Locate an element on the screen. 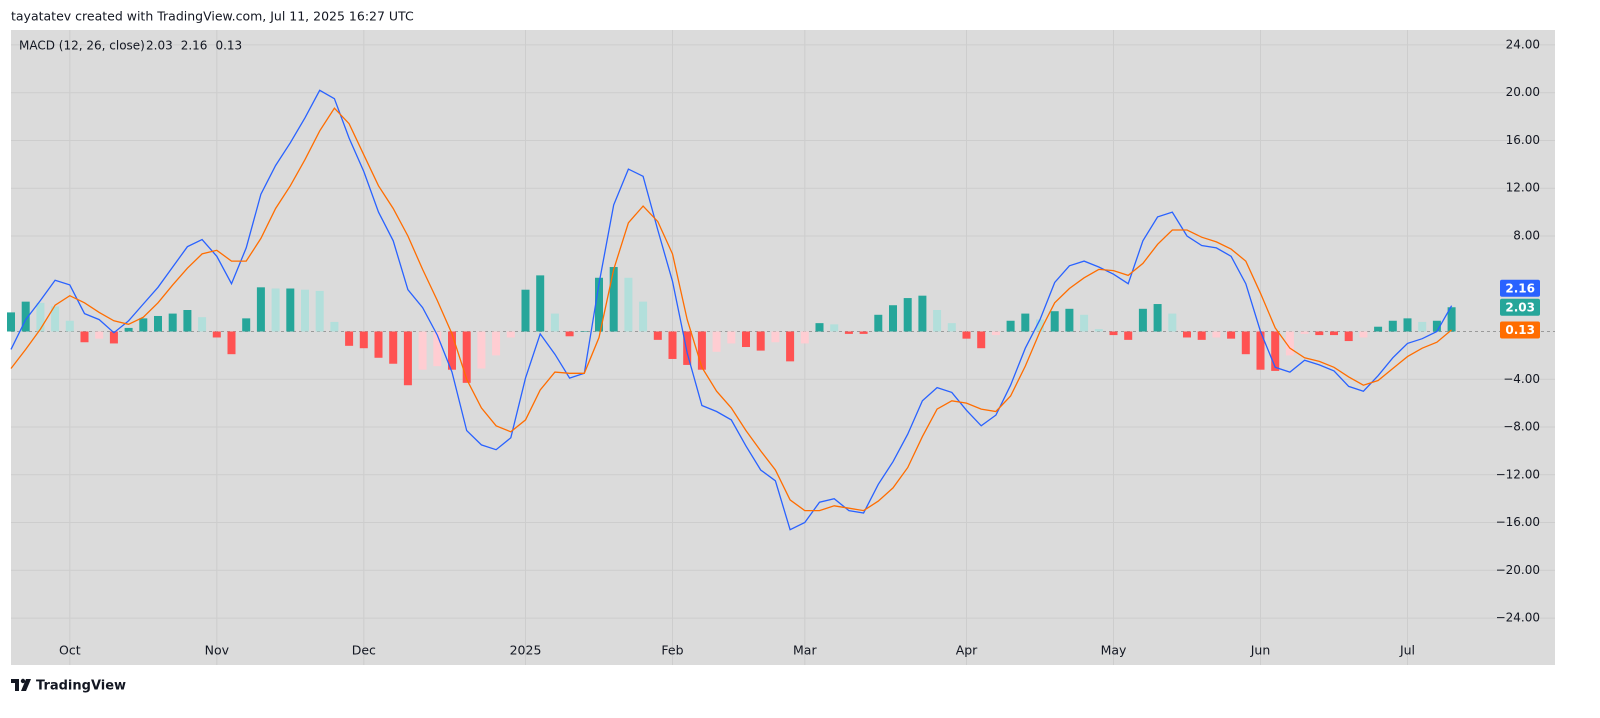 Image resolution: width=1600 pixels, height=718 pixels. x-tick-label: Jun is located at coordinates (1260, 650).